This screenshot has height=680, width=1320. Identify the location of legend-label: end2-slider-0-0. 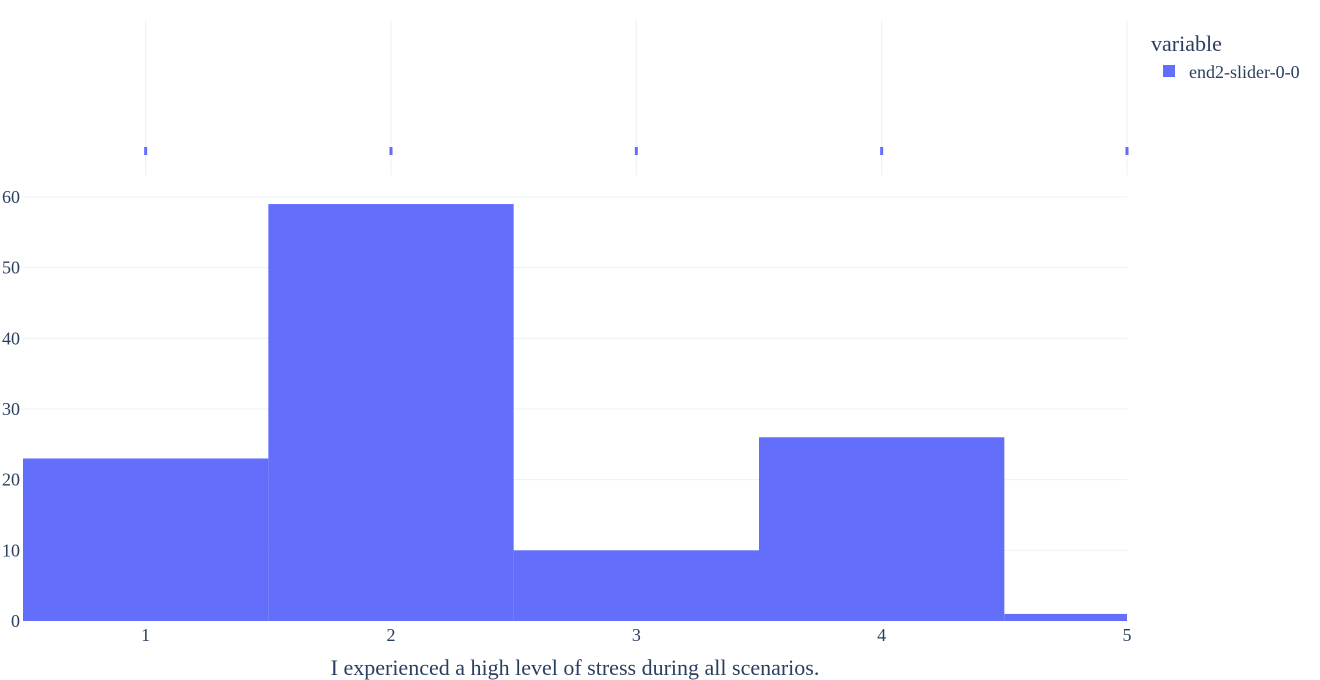
(1244, 72).